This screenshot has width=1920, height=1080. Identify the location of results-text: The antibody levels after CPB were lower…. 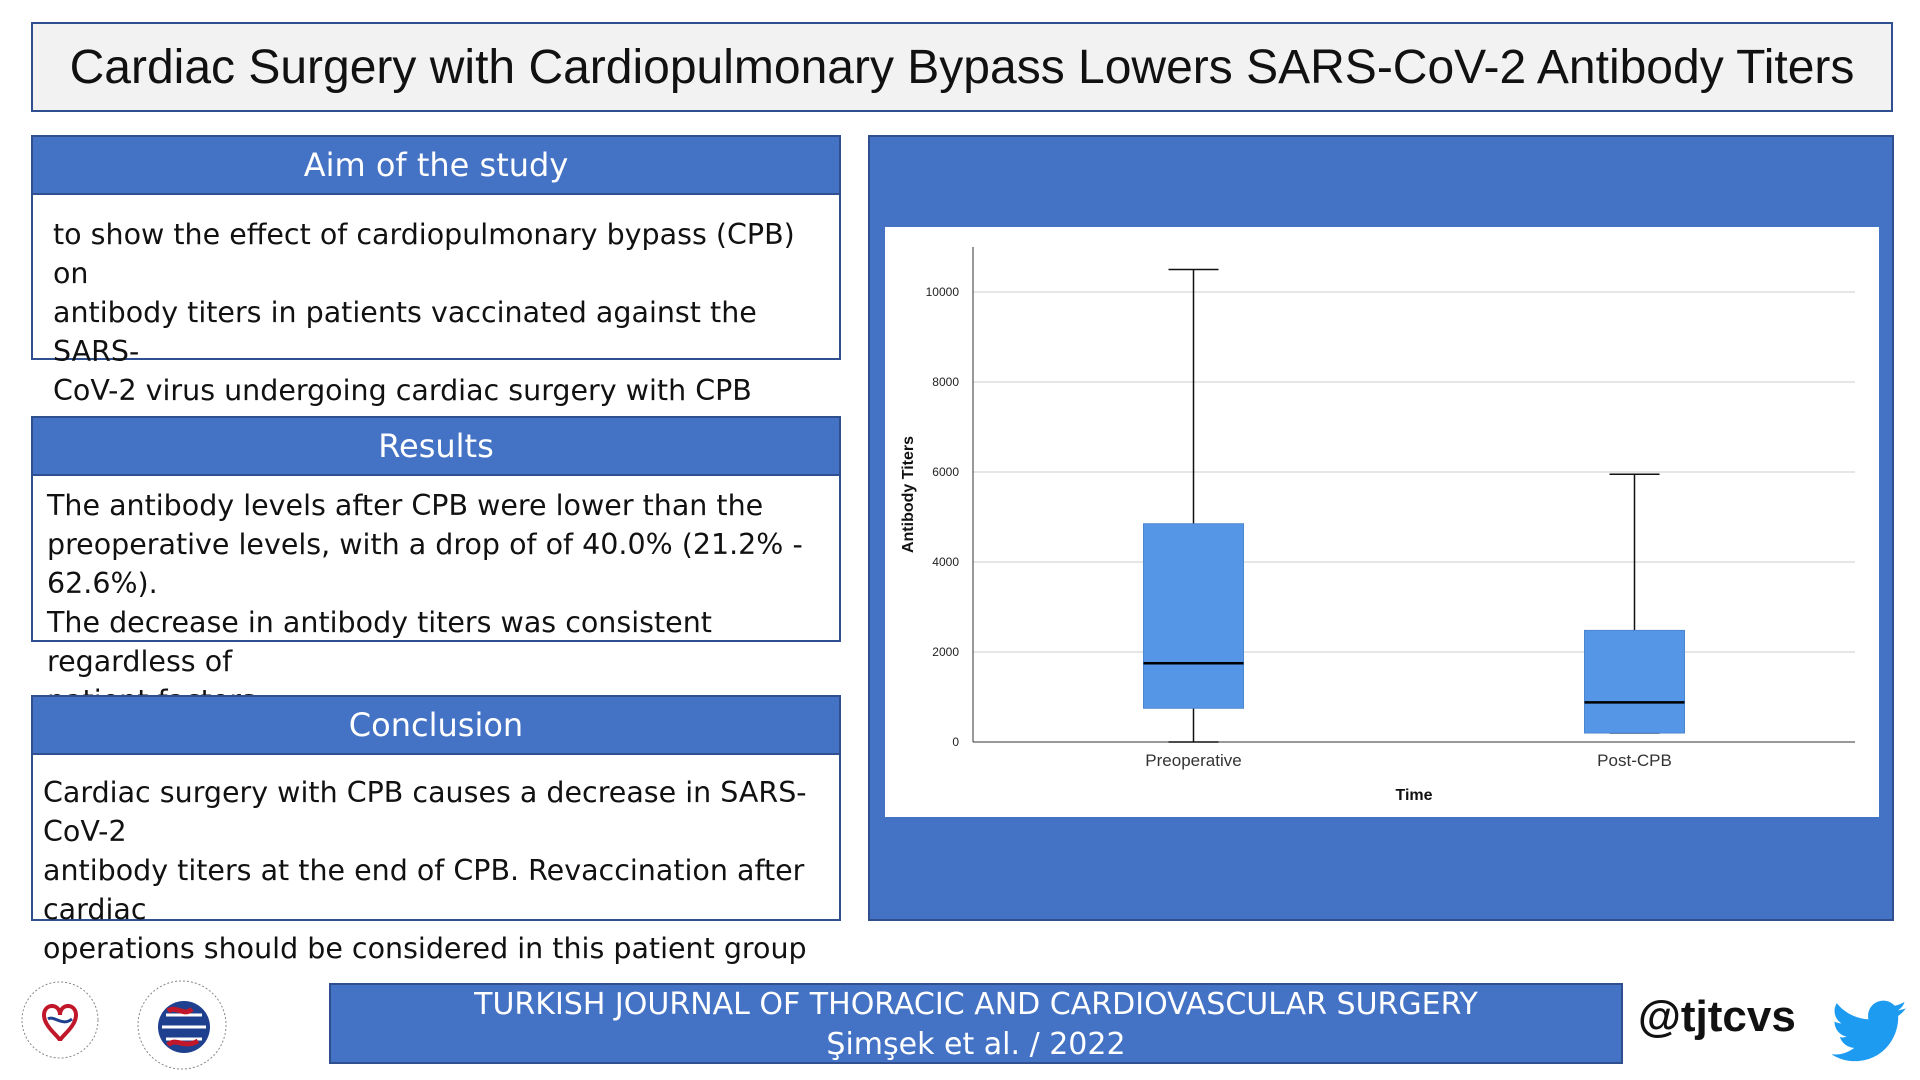
(436, 598).